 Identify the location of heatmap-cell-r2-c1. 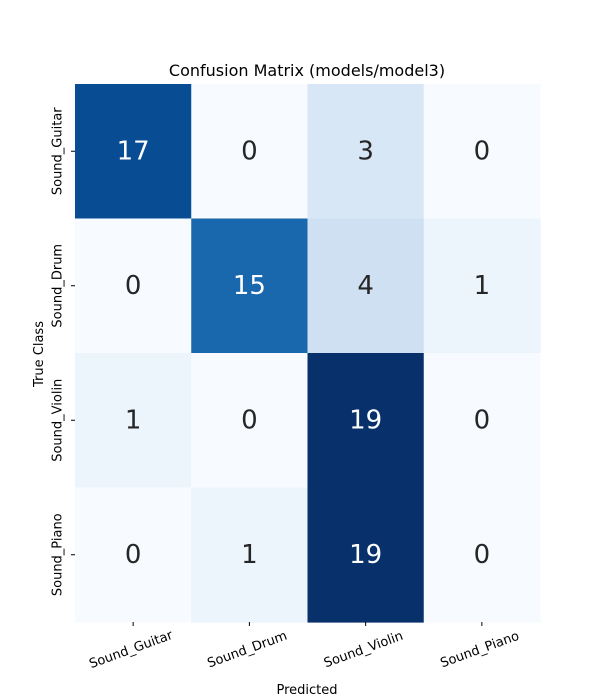
(250, 421).